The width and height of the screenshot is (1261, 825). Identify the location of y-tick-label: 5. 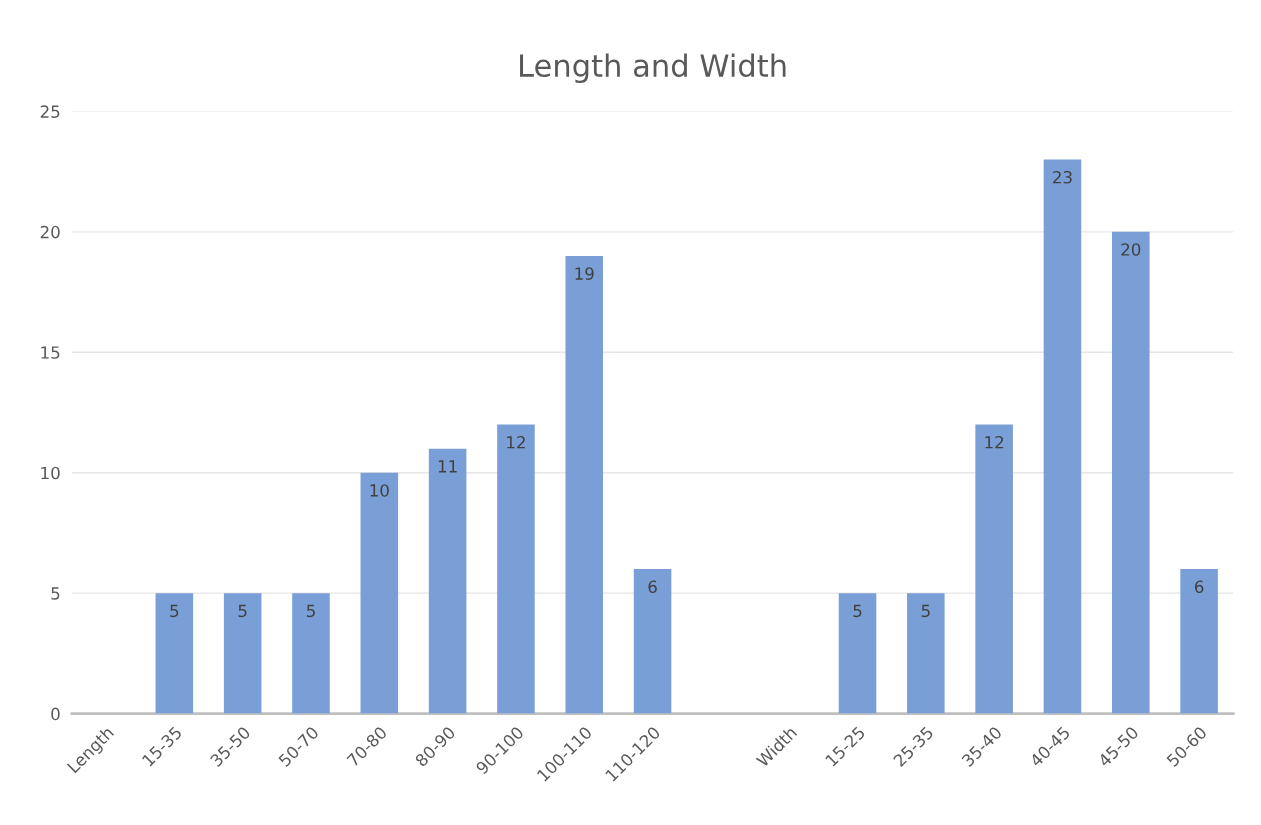
(55, 593).